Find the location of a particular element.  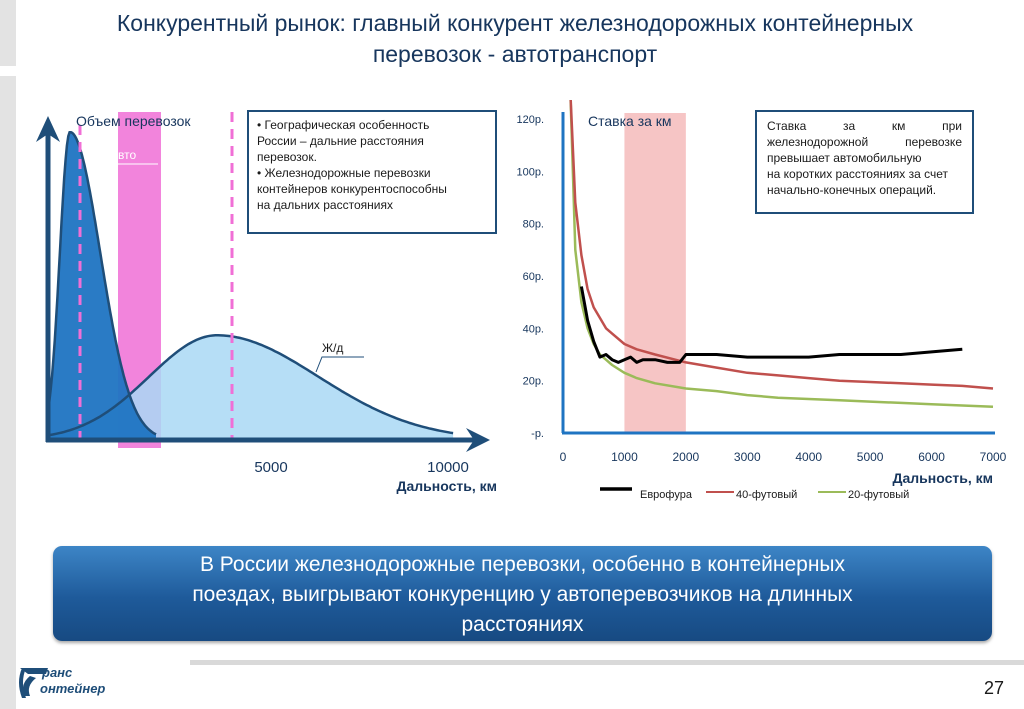

left-callout-b1-l1: • Географическая особенность is located at coordinates (343, 125).